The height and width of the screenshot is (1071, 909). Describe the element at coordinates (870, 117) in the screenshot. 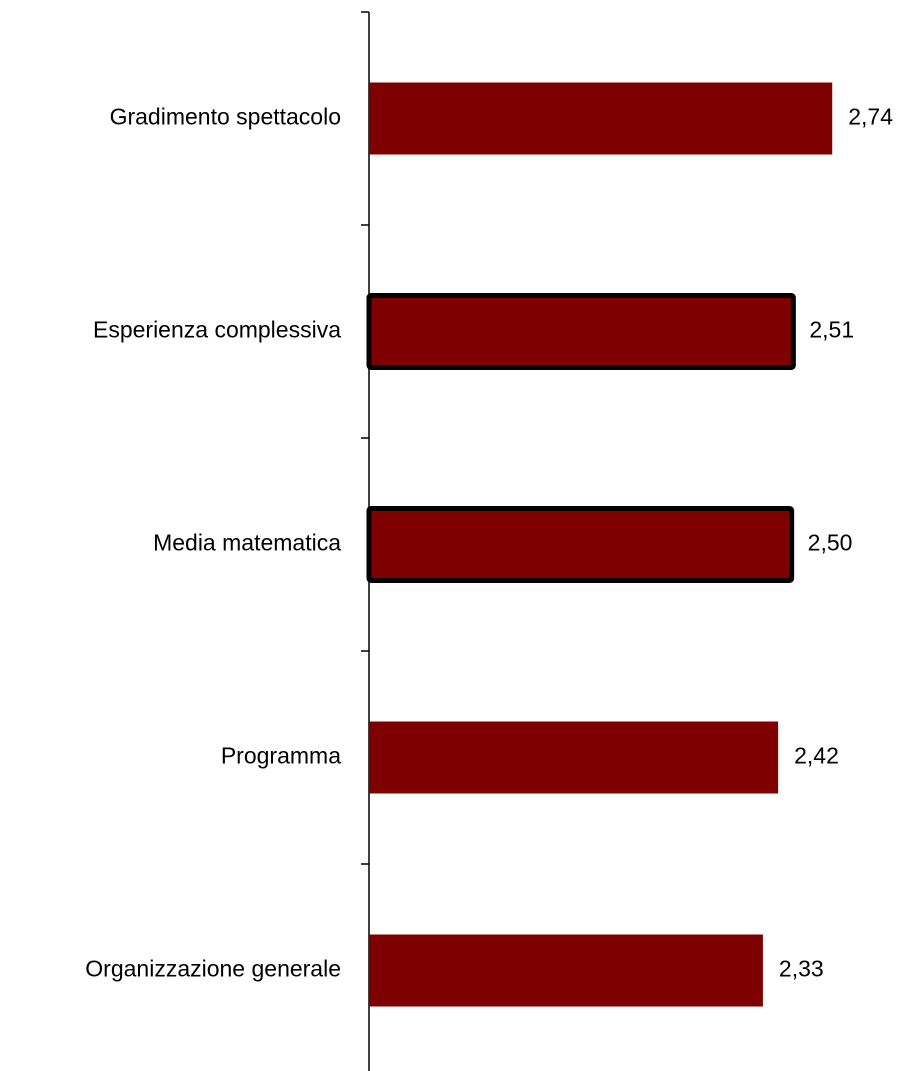

I see `value-label: 2,74` at that location.